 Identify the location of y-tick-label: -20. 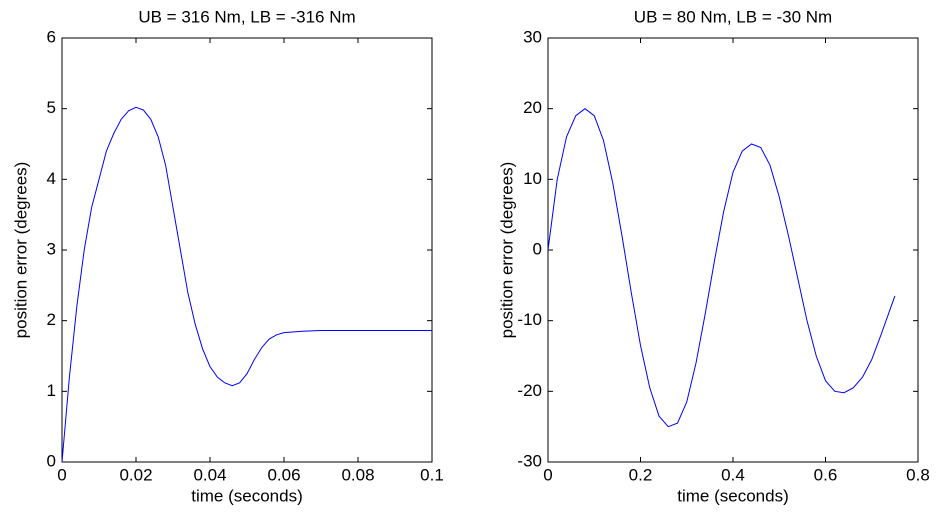
(529, 390).